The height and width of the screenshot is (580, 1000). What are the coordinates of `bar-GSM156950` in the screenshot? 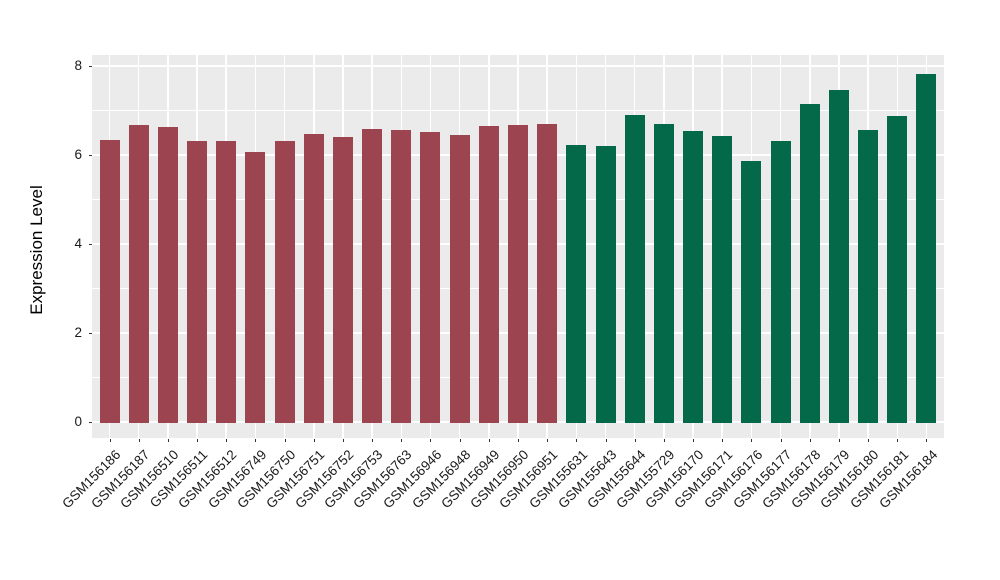 It's located at (518, 274).